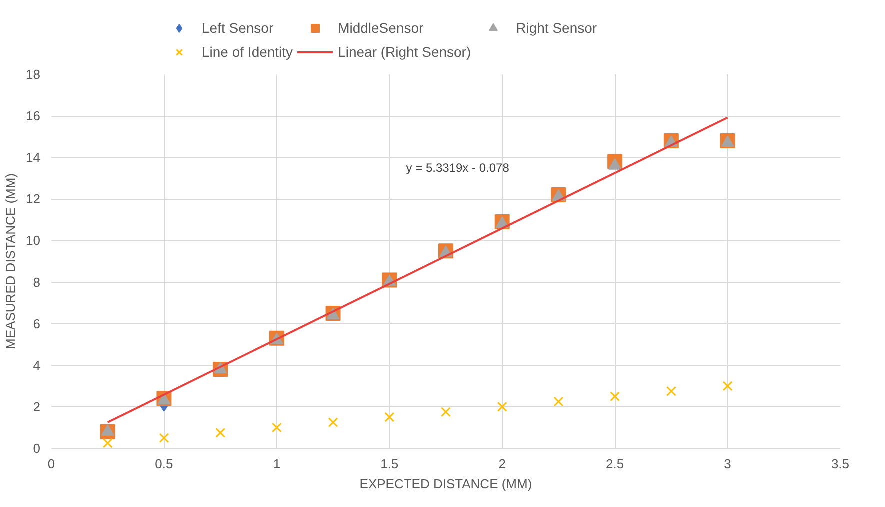 The image size is (885, 507). I want to click on x-tick-label: 2.5, so click(615, 464).